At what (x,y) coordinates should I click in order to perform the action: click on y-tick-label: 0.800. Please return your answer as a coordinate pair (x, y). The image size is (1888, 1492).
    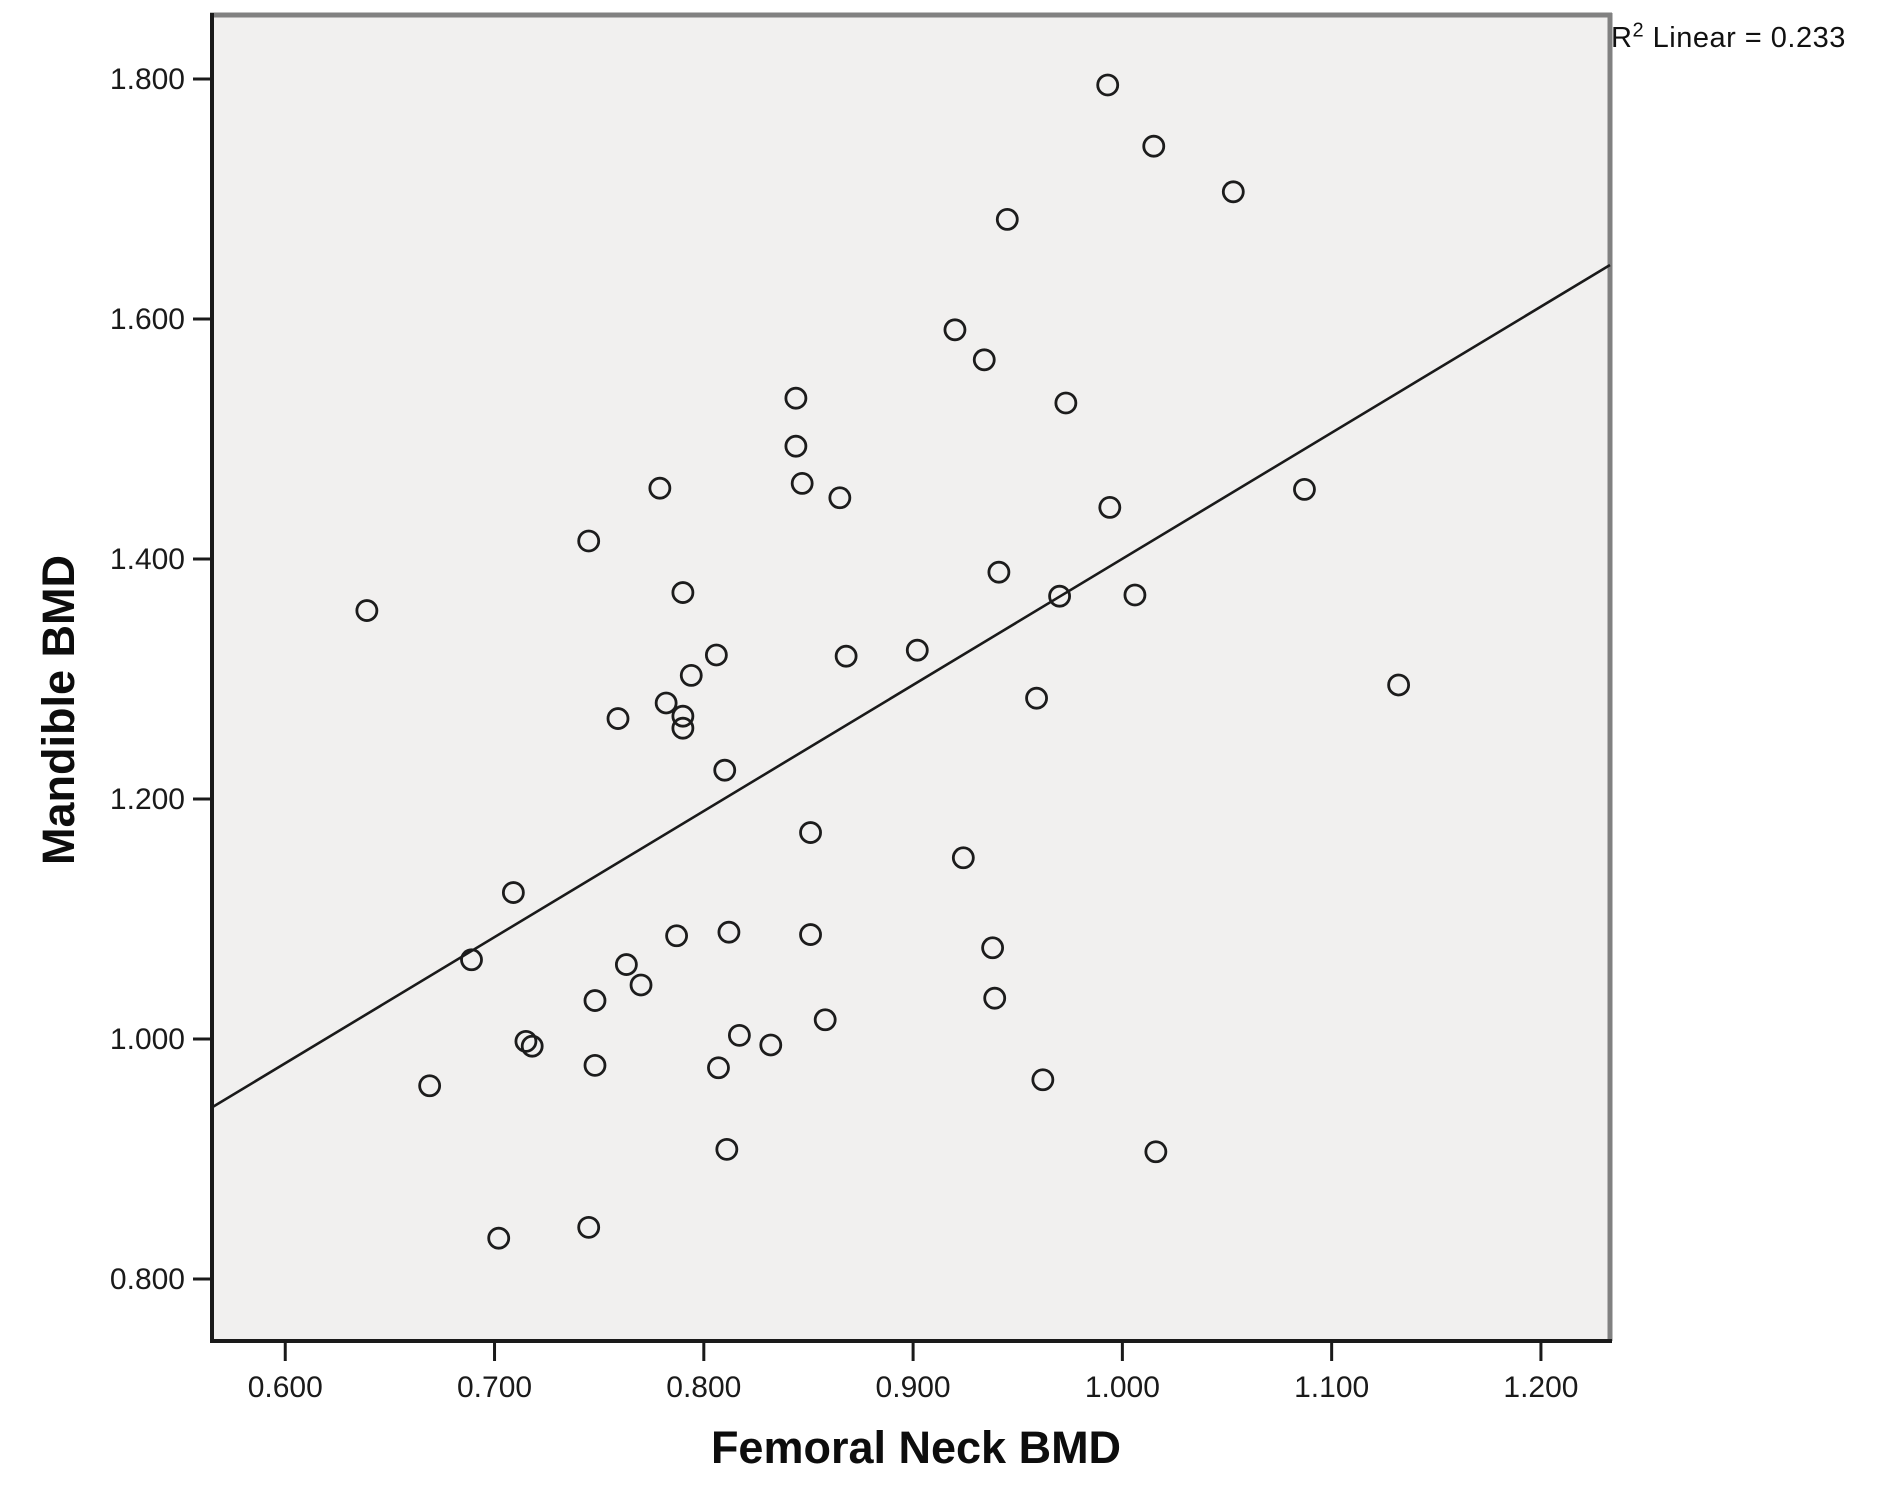
    Looking at the image, I should click on (147, 1279).